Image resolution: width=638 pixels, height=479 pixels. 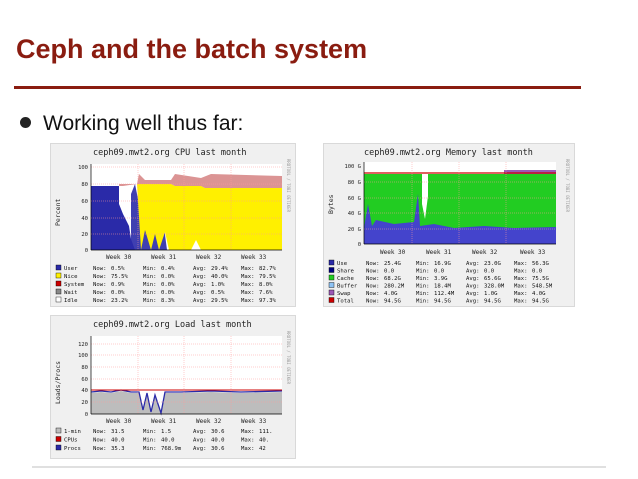 What do you see at coordinates (392, 264) in the screenshot?
I see `memory-legend-now: 25.4G` at bounding box center [392, 264].